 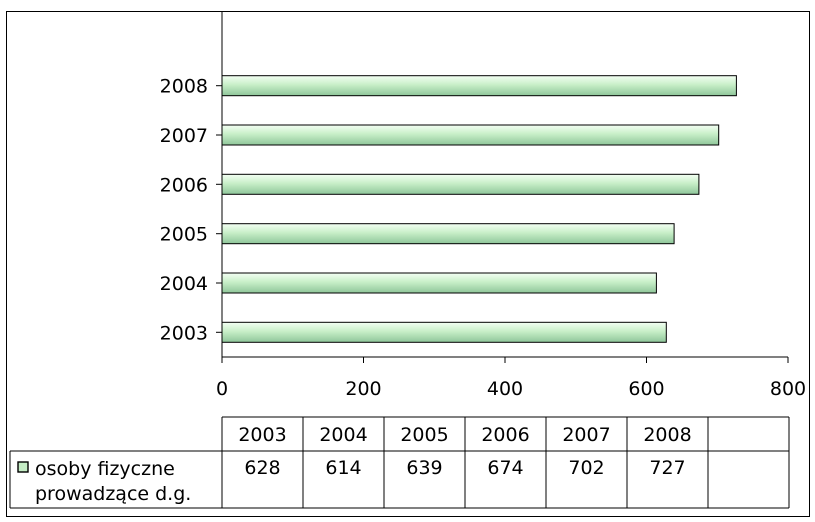 I want to click on bar-2007, so click(x=470, y=135).